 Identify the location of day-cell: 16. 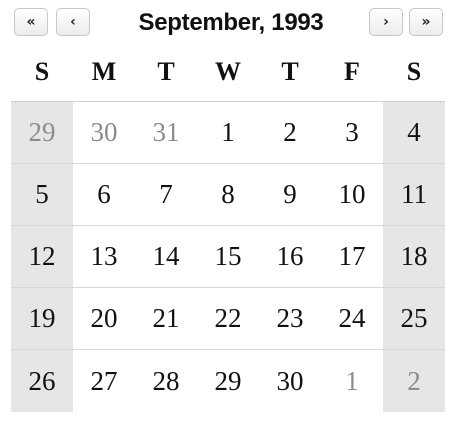
(290, 257).